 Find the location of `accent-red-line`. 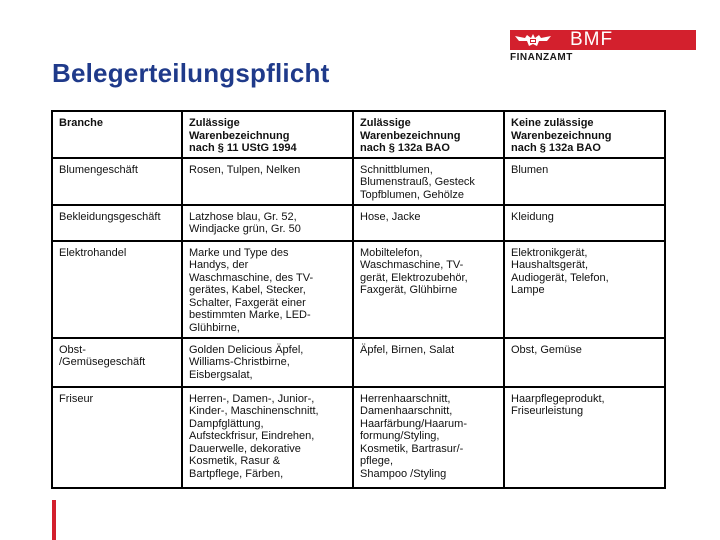

accent-red-line is located at coordinates (54, 520).